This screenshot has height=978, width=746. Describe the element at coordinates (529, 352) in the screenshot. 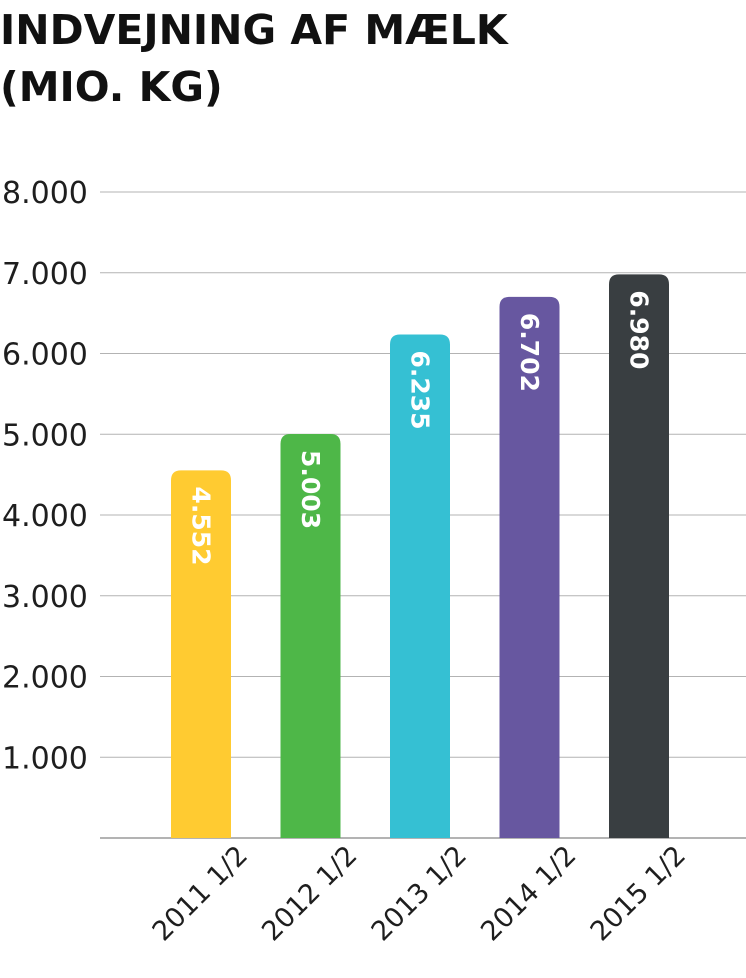

I see `data-label: 6.702` at that location.